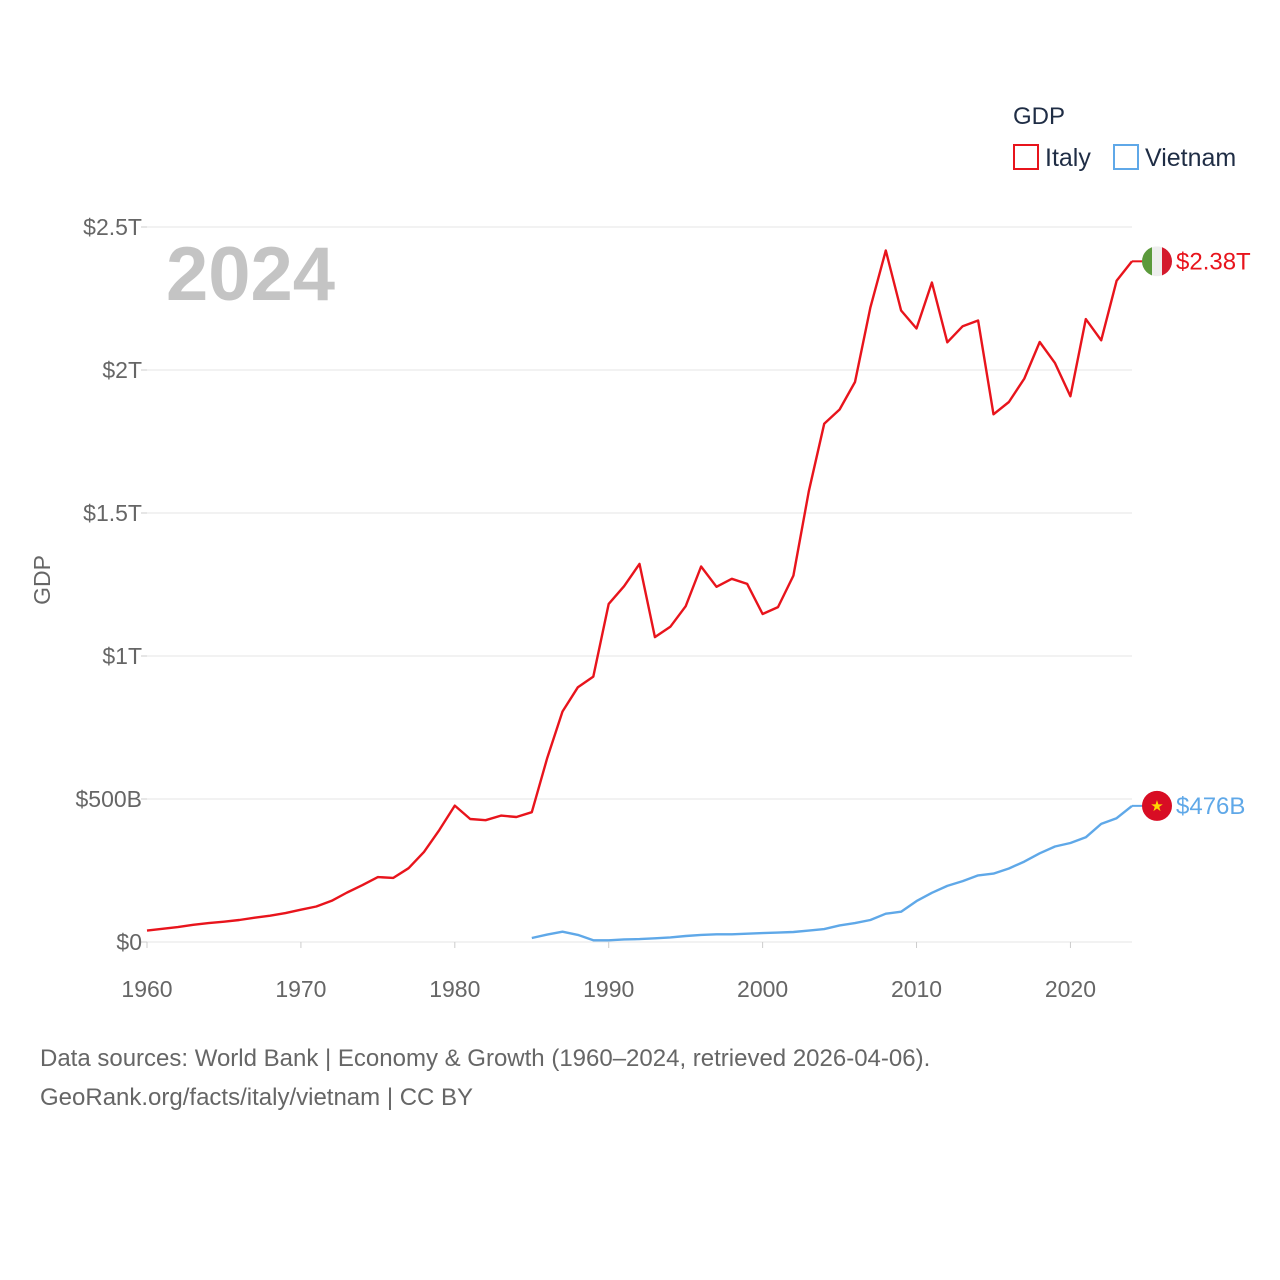 Image resolution: width=1280 pixels, height=1280 pixels. Describe the element at coordinates (112, 227) in the screenshot. I see `y-tick-label: $2.5T` at that location.